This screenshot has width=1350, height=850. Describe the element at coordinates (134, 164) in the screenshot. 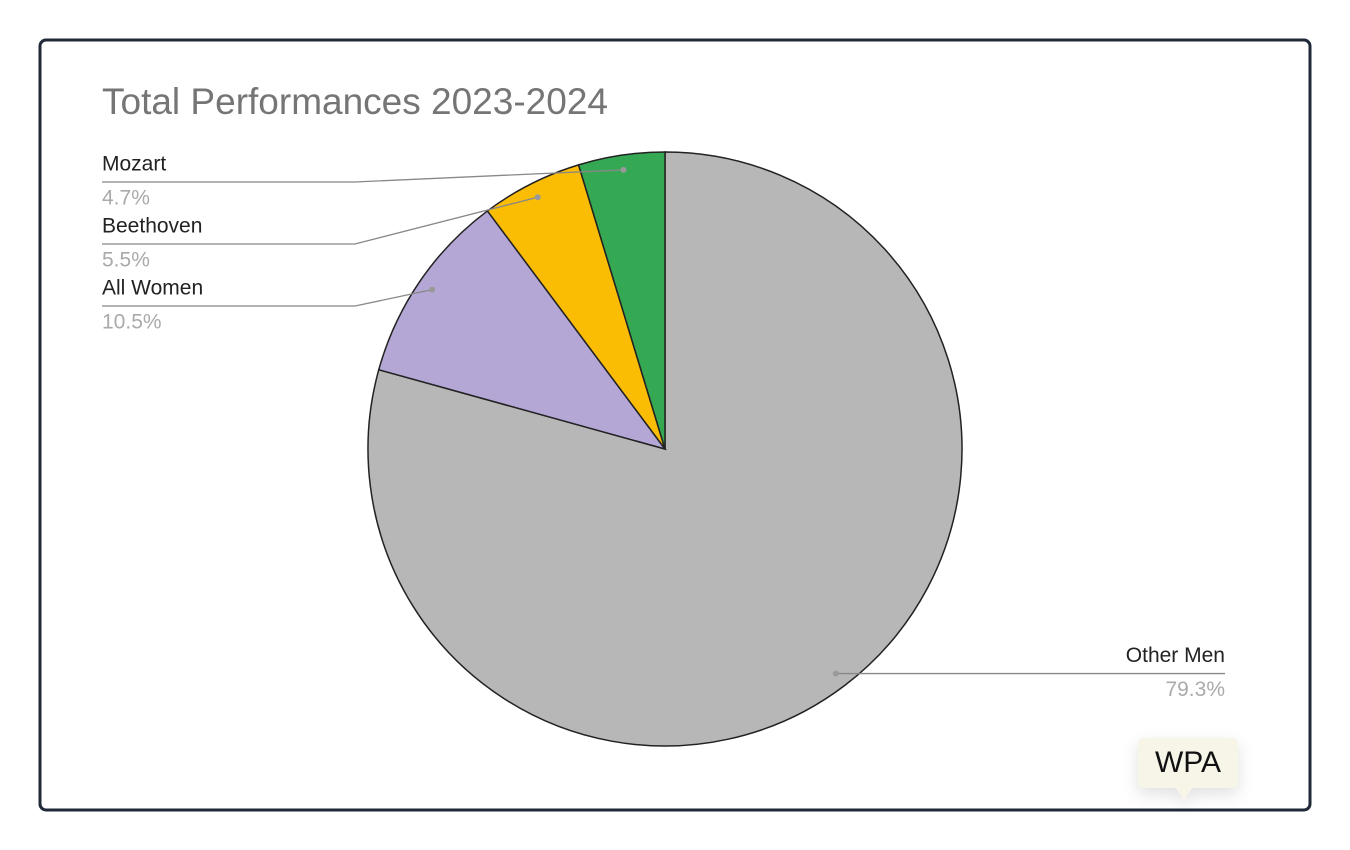

I see `slice-label: Mozart` at that location.